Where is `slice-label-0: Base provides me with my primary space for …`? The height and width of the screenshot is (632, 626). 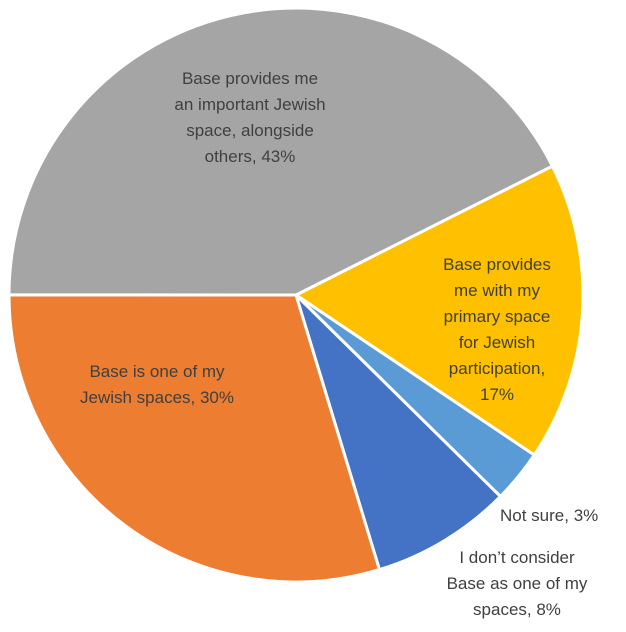
slice-label-0: Base provides me with my primary space for … is located at coordinates (497, 329).